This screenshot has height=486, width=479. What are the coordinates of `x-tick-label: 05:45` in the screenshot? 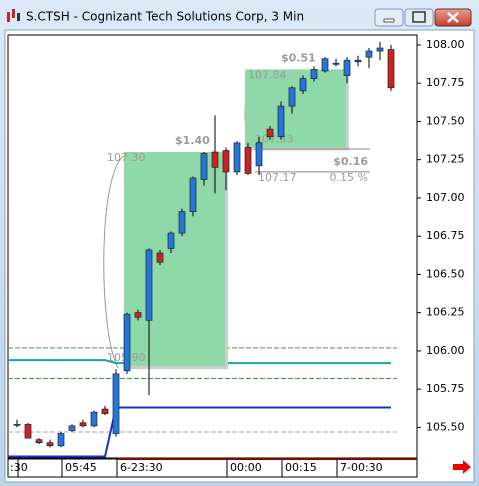 It's located at (81, 467).